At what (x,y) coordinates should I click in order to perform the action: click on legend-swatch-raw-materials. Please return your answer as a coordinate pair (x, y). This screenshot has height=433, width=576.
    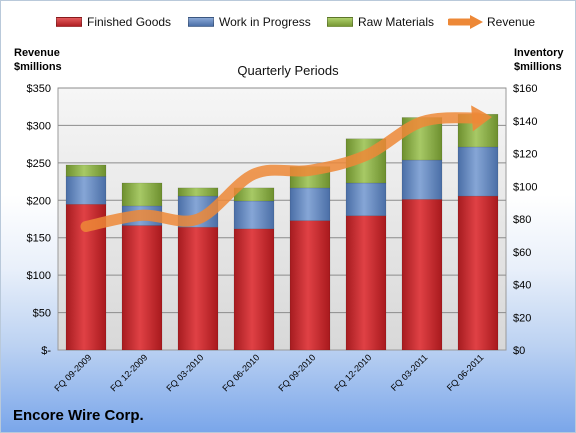
    Looking at the image, I should click on (340, 22).